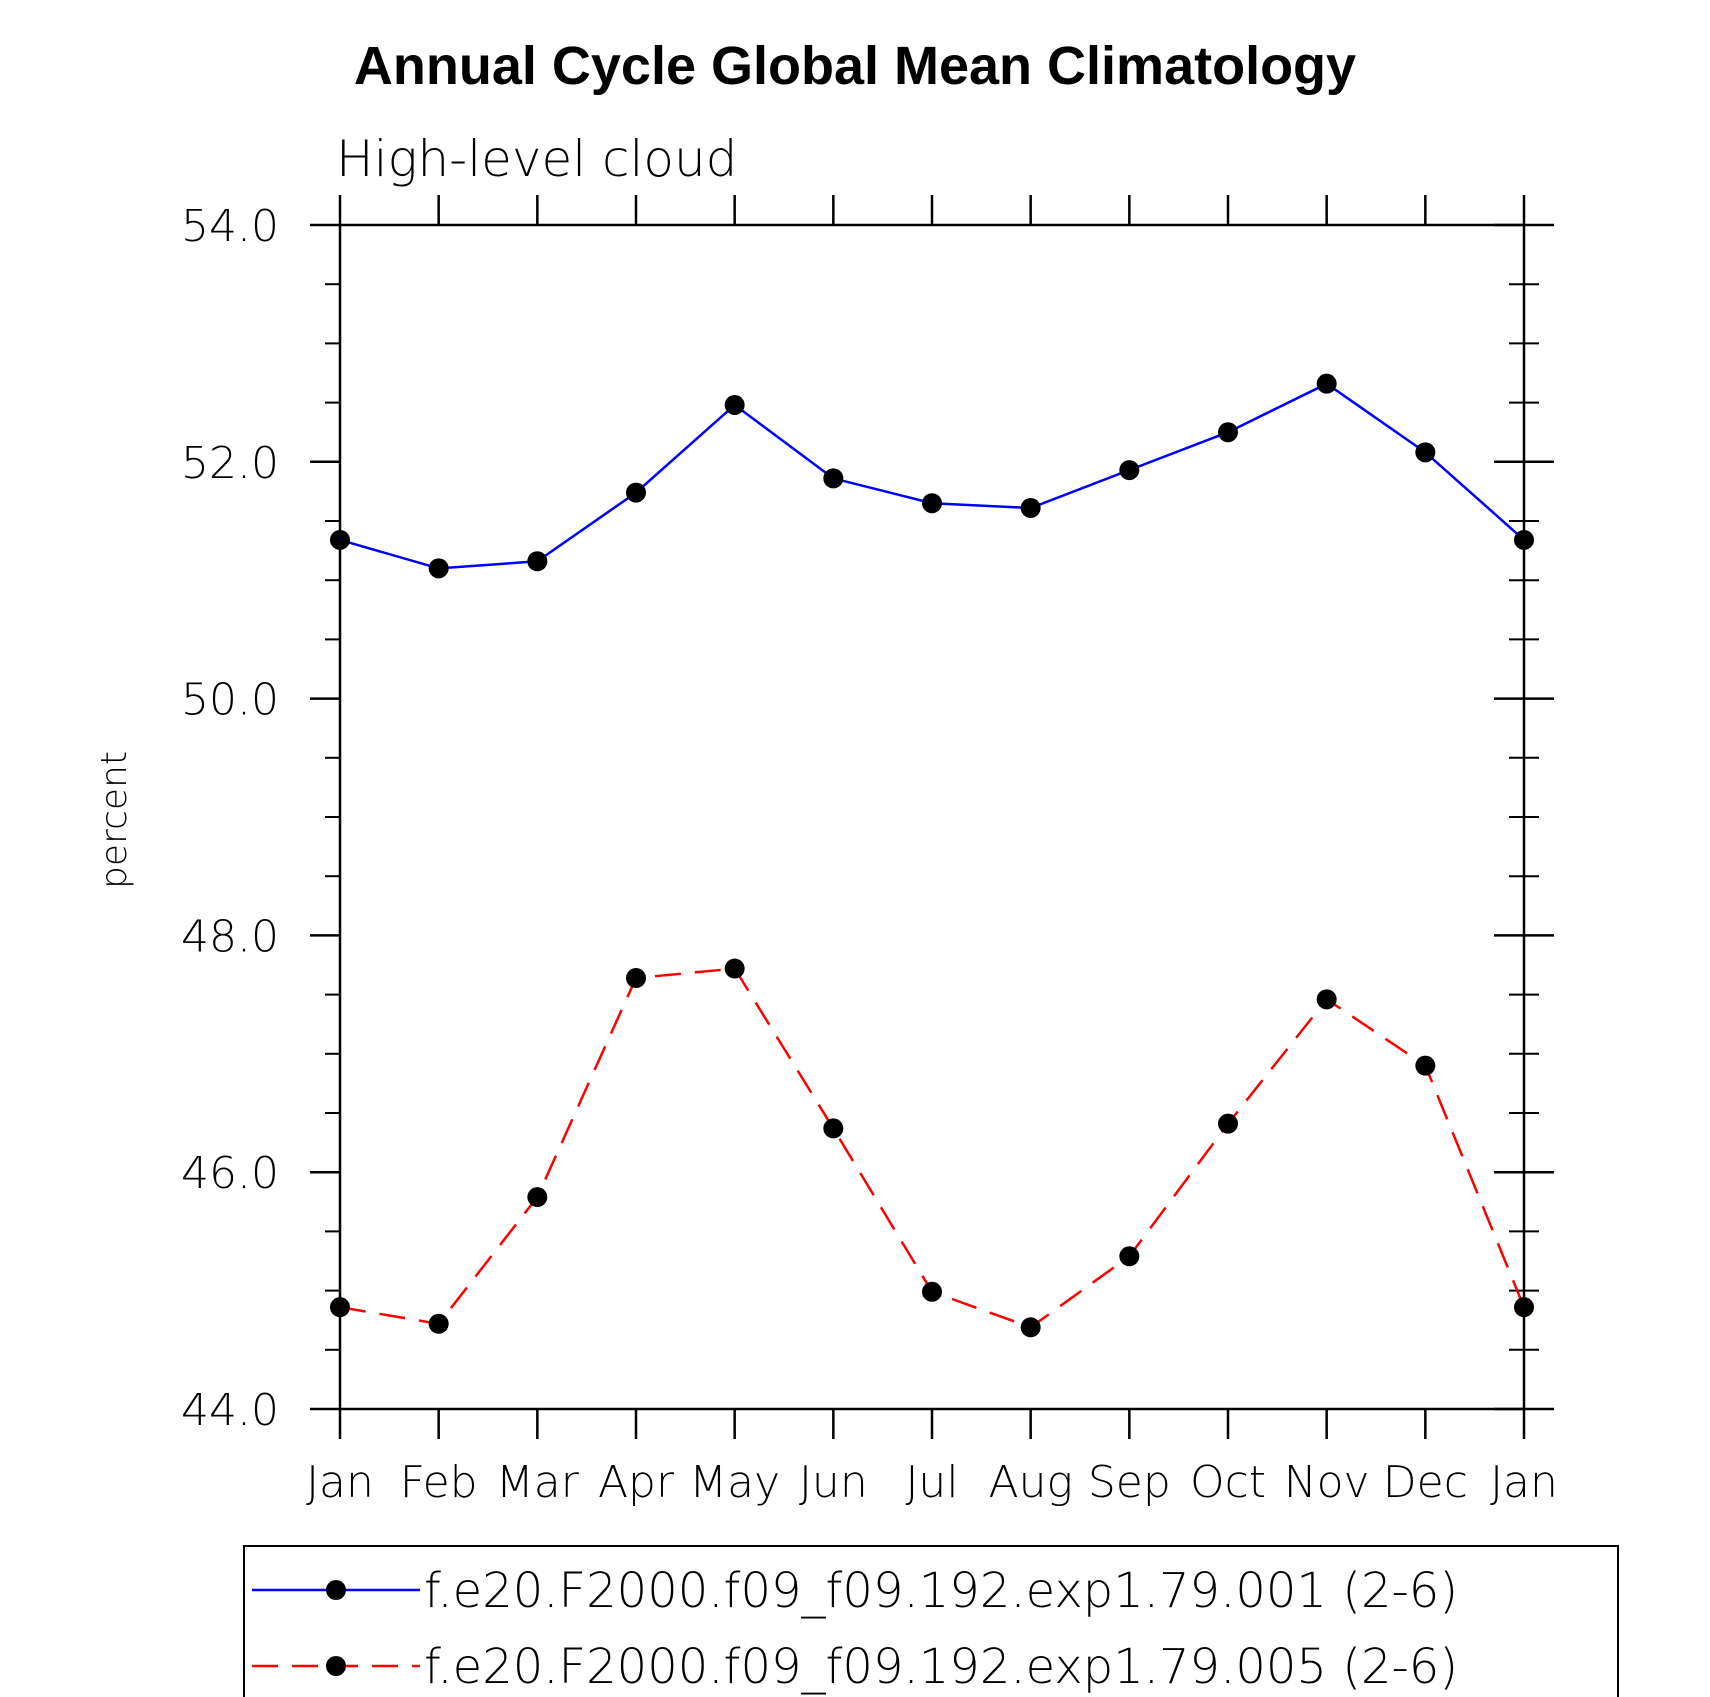 The height and width of the screenshot is (1697, 1710). Describe the element at coordinates (1327, 1482) in the screenshot. I see `x-tick-label: Nov` at that location.